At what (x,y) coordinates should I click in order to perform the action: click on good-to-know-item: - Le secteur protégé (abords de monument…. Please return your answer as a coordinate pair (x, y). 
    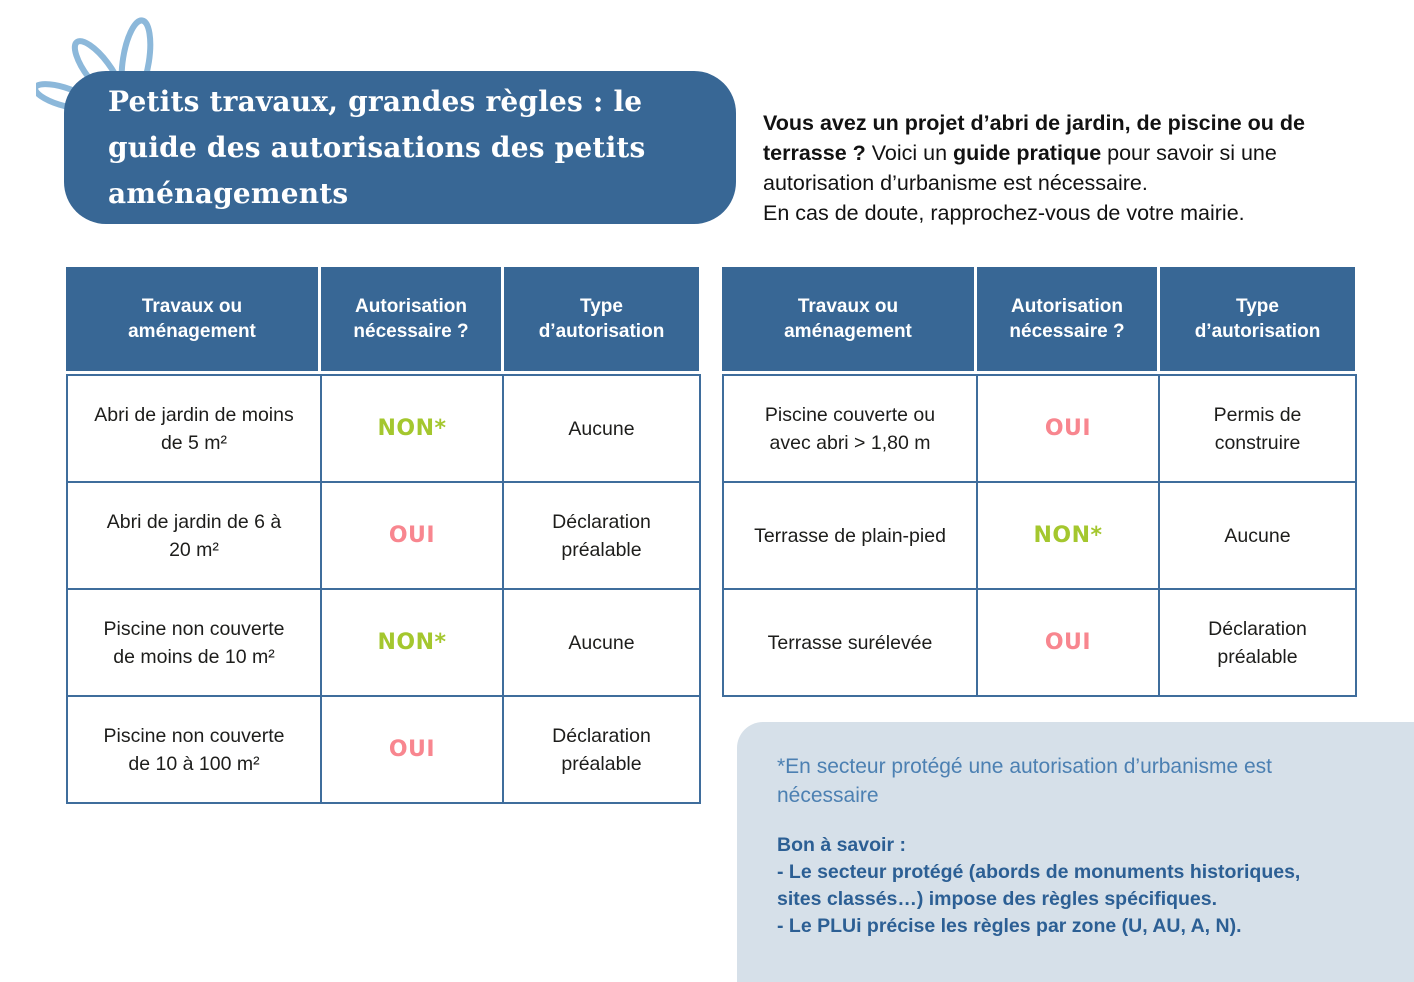
    Looking at the image, I should click on (1039, 885).